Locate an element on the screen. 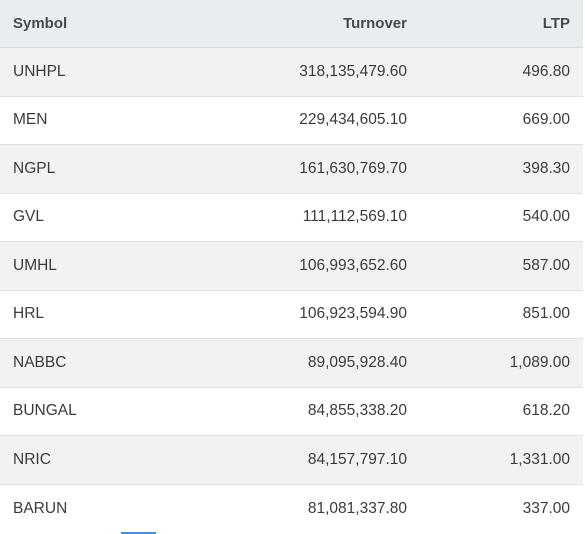 This screenshot has height=534, width=585. cell-symbol: NRIC is located at coordinates (32, 459).